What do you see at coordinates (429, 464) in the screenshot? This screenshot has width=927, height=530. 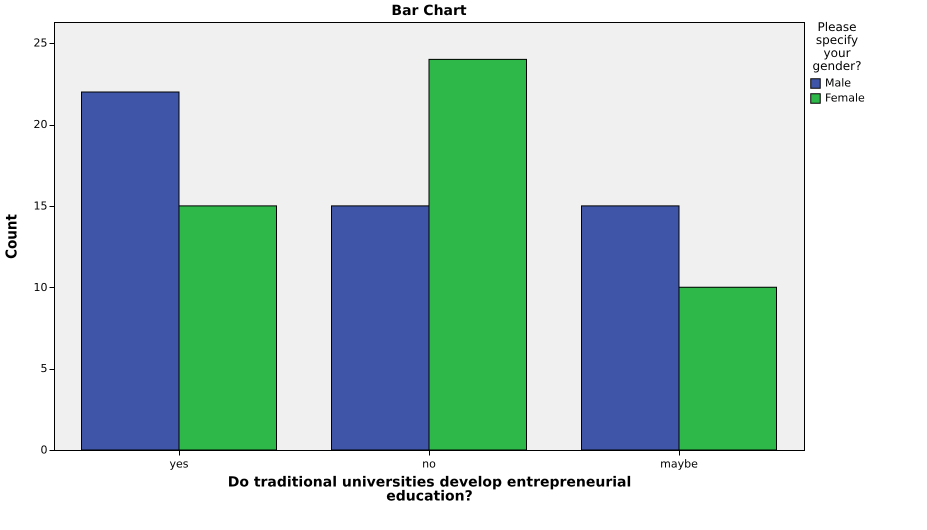 I see `x-tick-label: no` at bounding box center [429, 464].